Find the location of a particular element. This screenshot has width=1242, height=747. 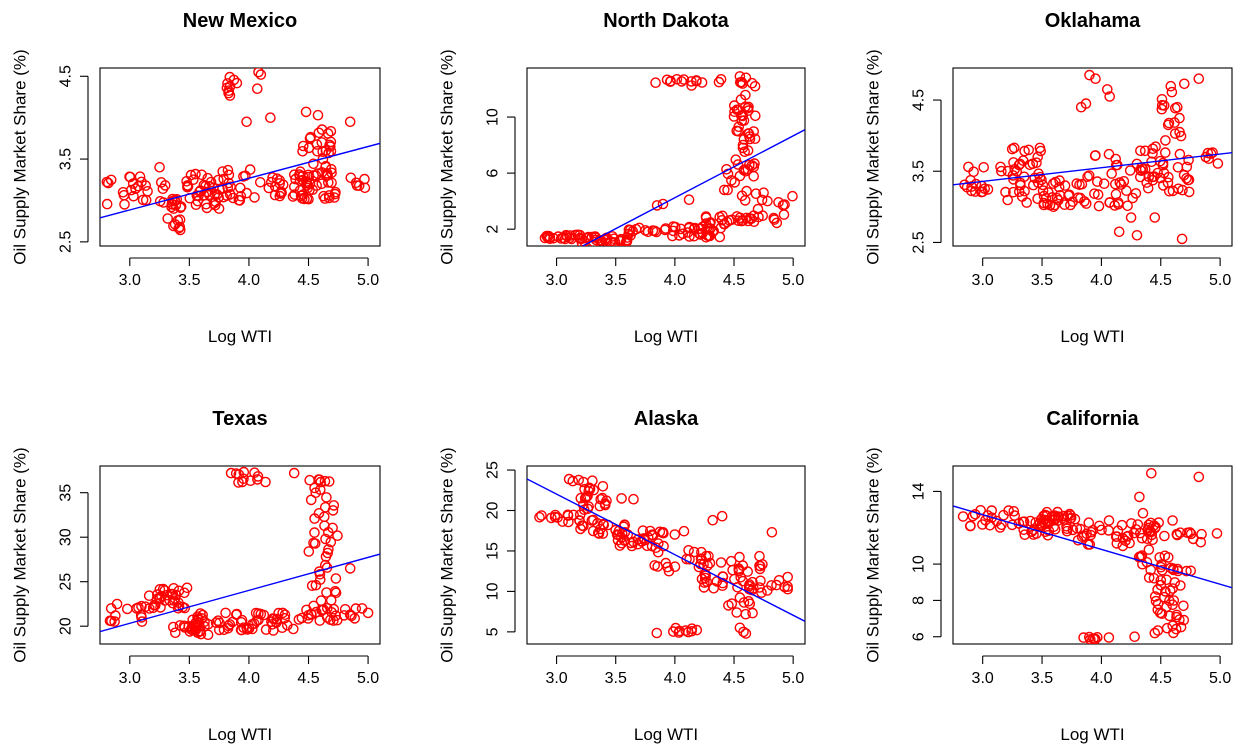

y-tick-label: 8 is located at coordinates (919, 600).